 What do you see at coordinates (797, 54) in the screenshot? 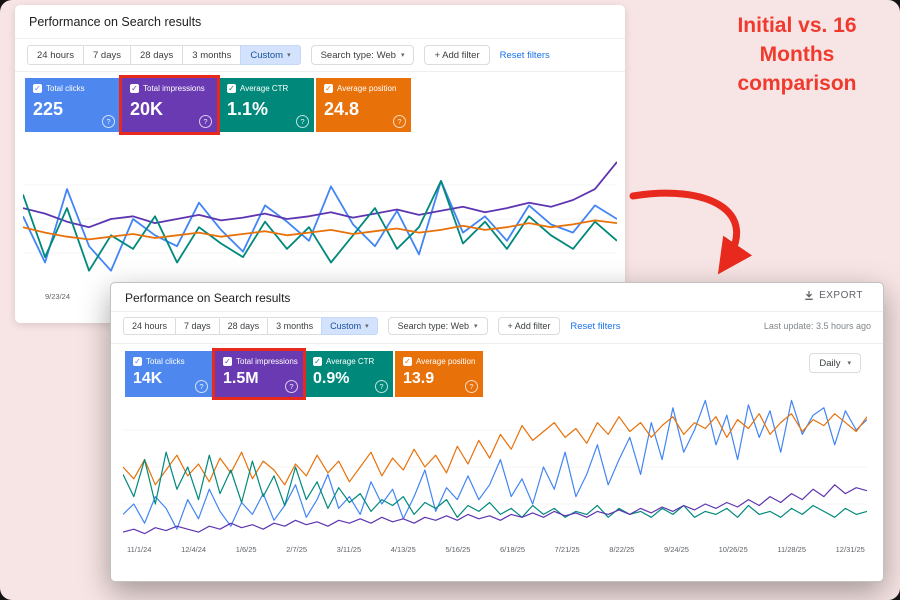
I see `annotation-text: Initial vs. 16 Months comparison` at bounding box center [797, 54].